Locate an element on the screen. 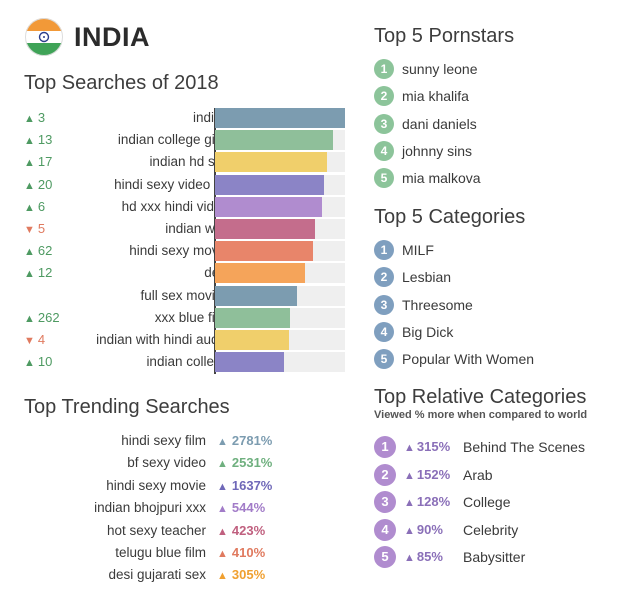  top-trending-title: Top Trending Searches is located at coordinates (127, 407).